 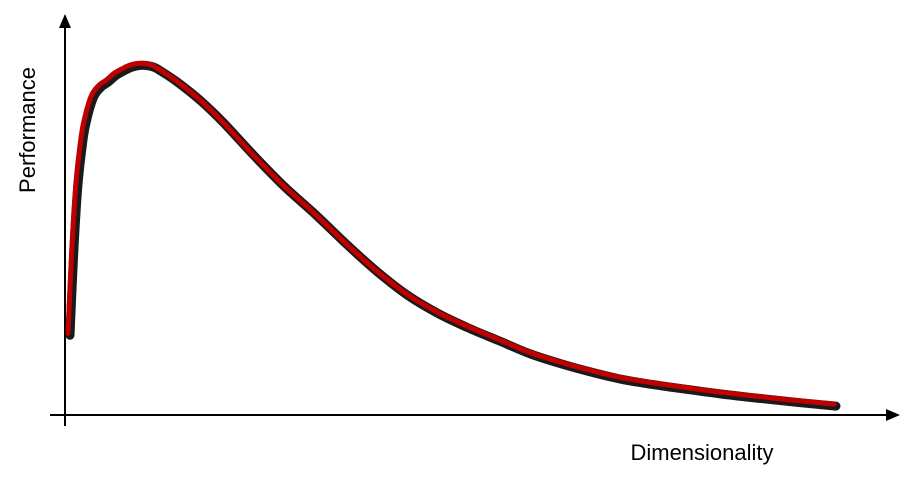 I want to click on x-axis-label: Dimensionality, so click(x=701, y=452).